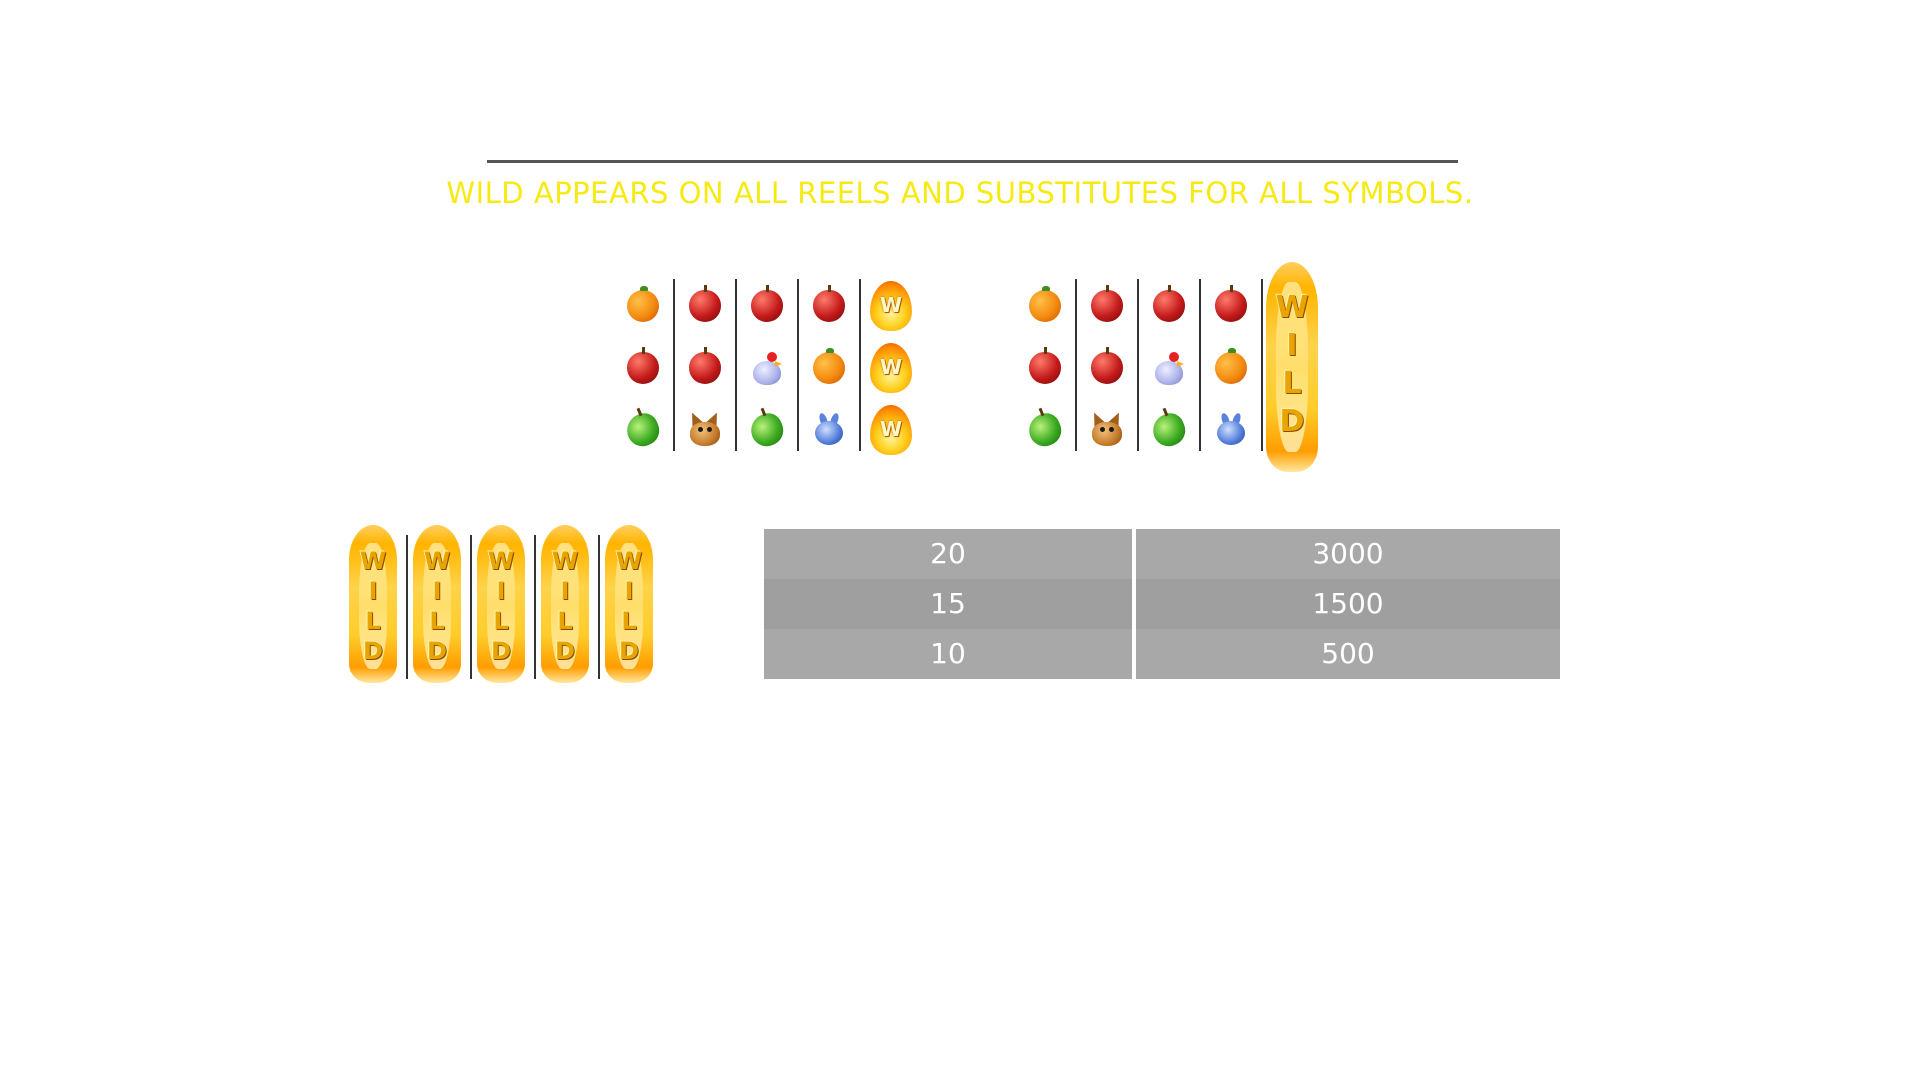  Describe the element at coordinates (1348, 604) in the screenshot. I see `paytable-payout: 1500` at that location.